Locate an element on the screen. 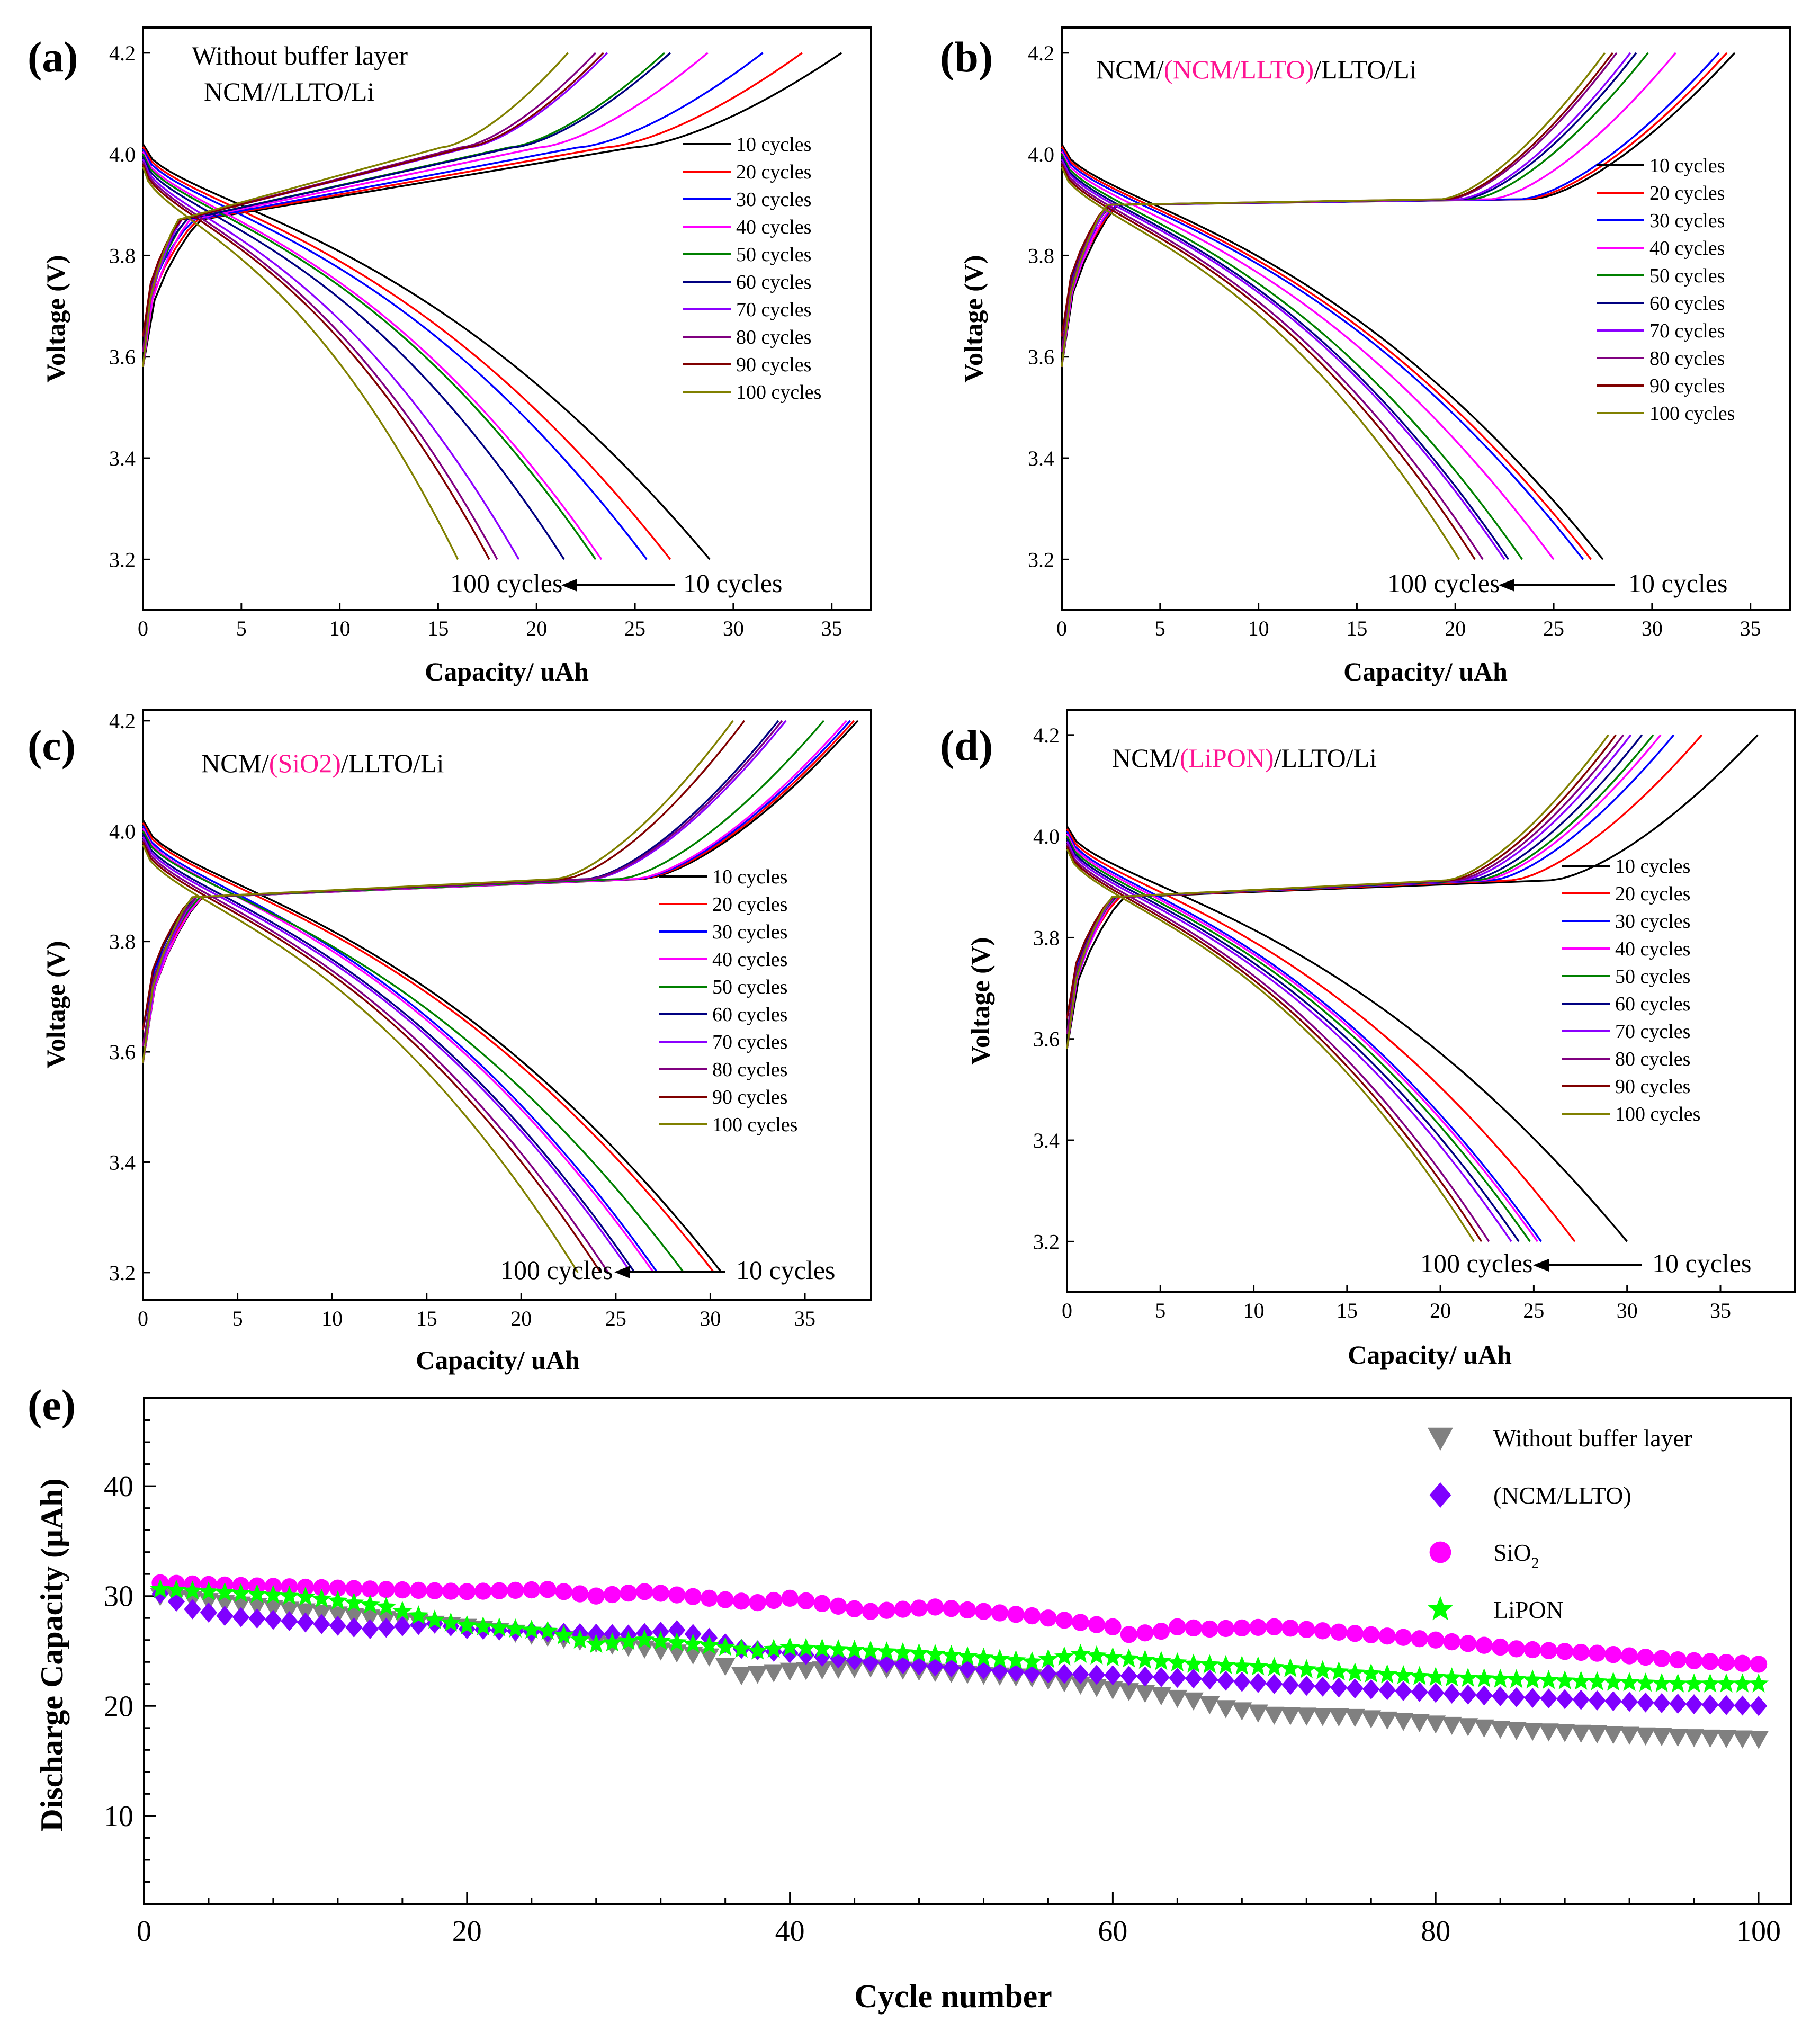 The height and width of the screenshot is (2031, 1820). panel-c-arrow-from-label: 10 cycles is located at coordinates (785, 1270).